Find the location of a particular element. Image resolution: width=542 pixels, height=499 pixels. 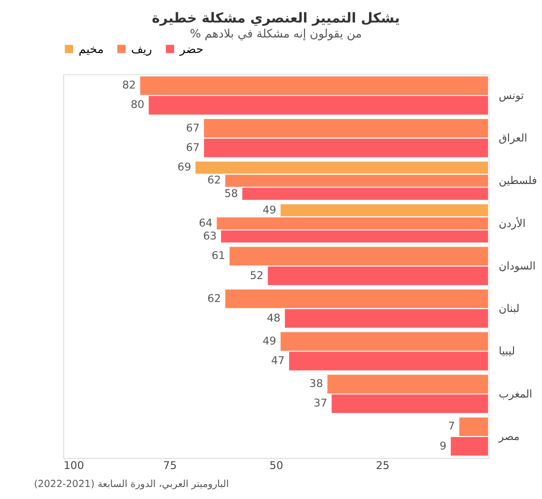

data-label: 37 is located at coordinates (321, 403).